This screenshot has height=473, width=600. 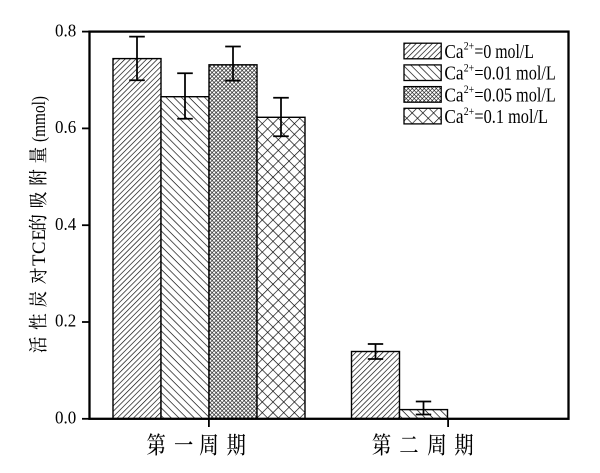 What do you see at coordinates (514, 95) in the screenshot?
I see `svg-text: =0.05 mol/L` at bounding box center [514, 95].